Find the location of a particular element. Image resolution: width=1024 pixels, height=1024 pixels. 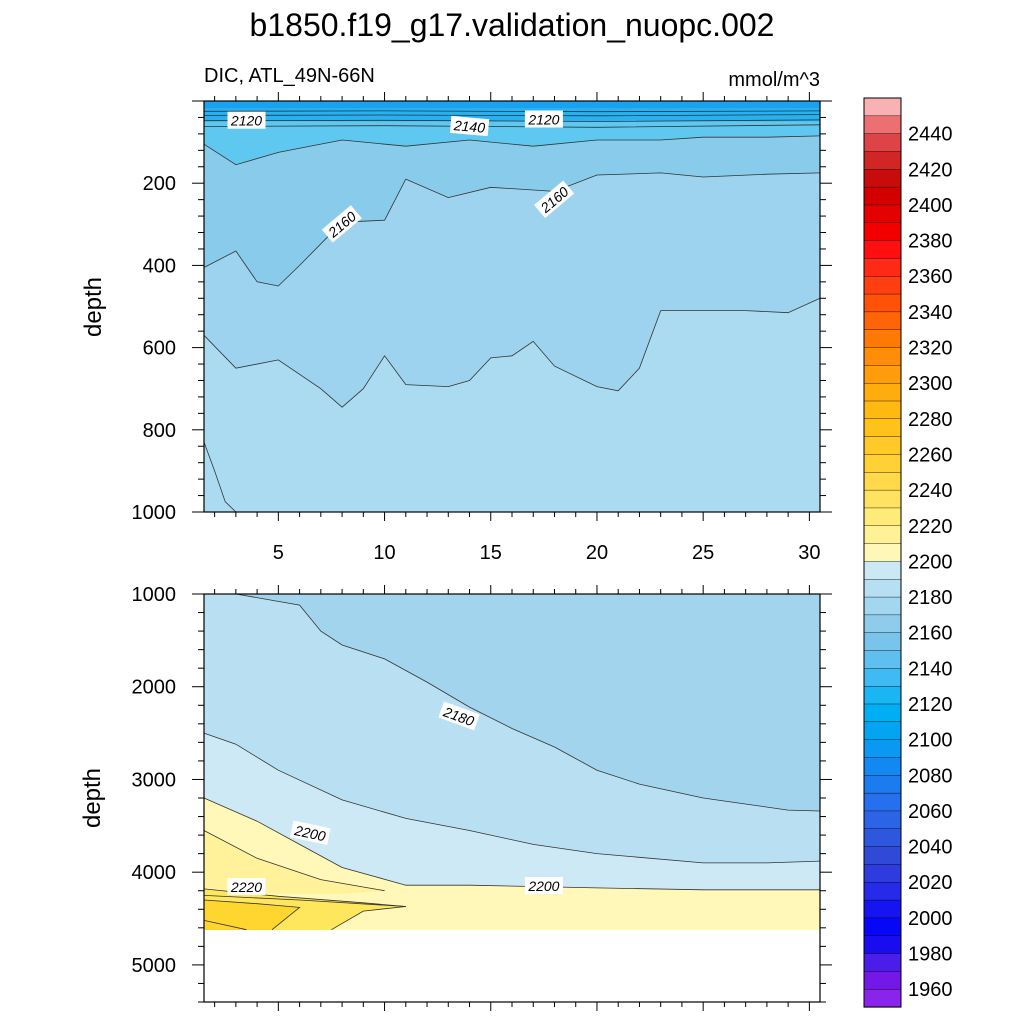

contour-label: 2220 is located at coordinates (246, 886).